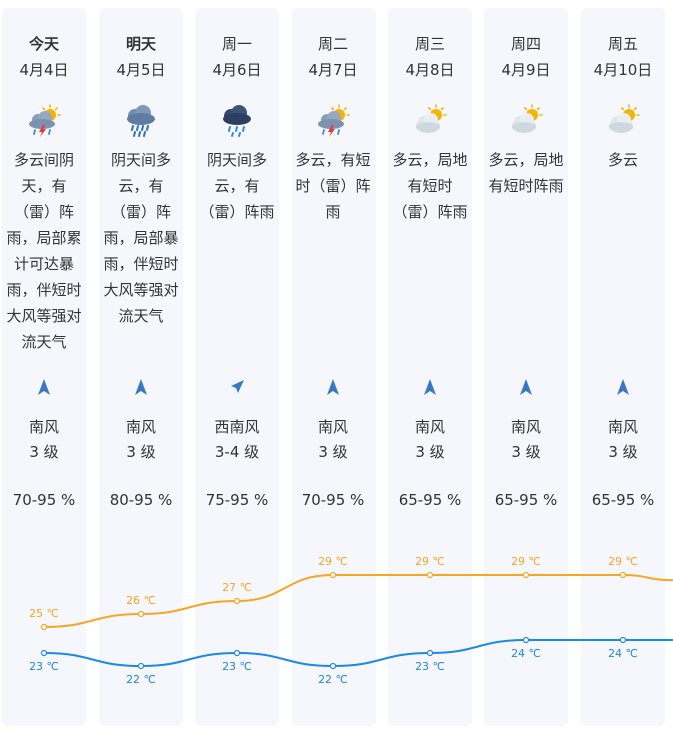  What do you see at coordinates (237, 369) in the screenshot?
I see `forecast-day-column: 周一 4月6日阴天间多云，有（雷）阵雨西南风 3-4 级 75-95 %` at bounding box center [237, 369].